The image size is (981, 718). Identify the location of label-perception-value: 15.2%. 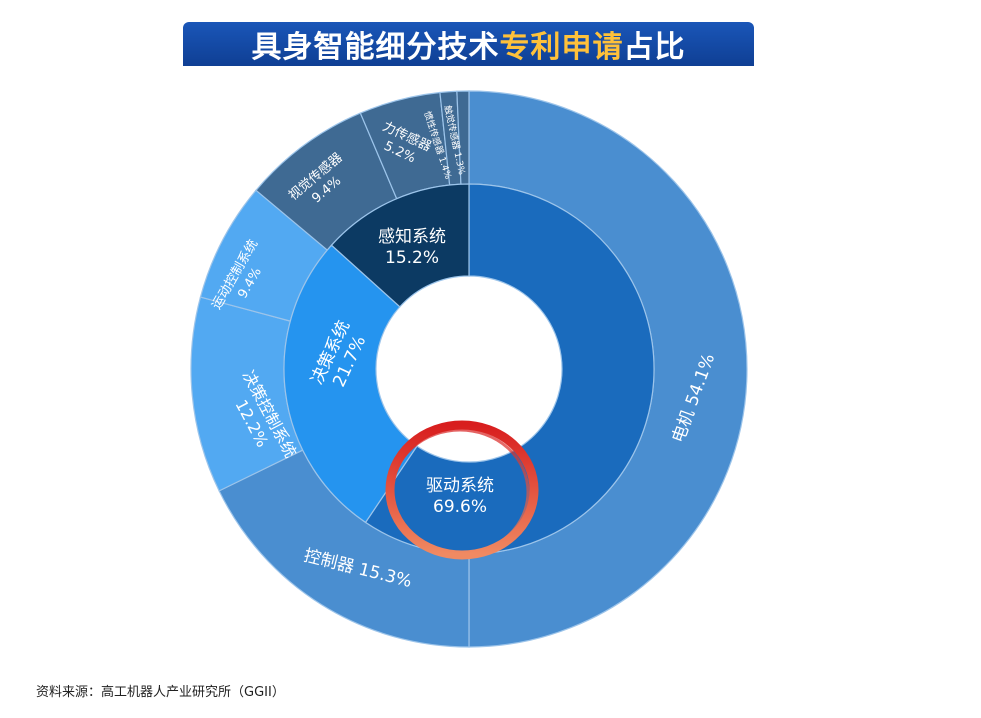
(412, 258).